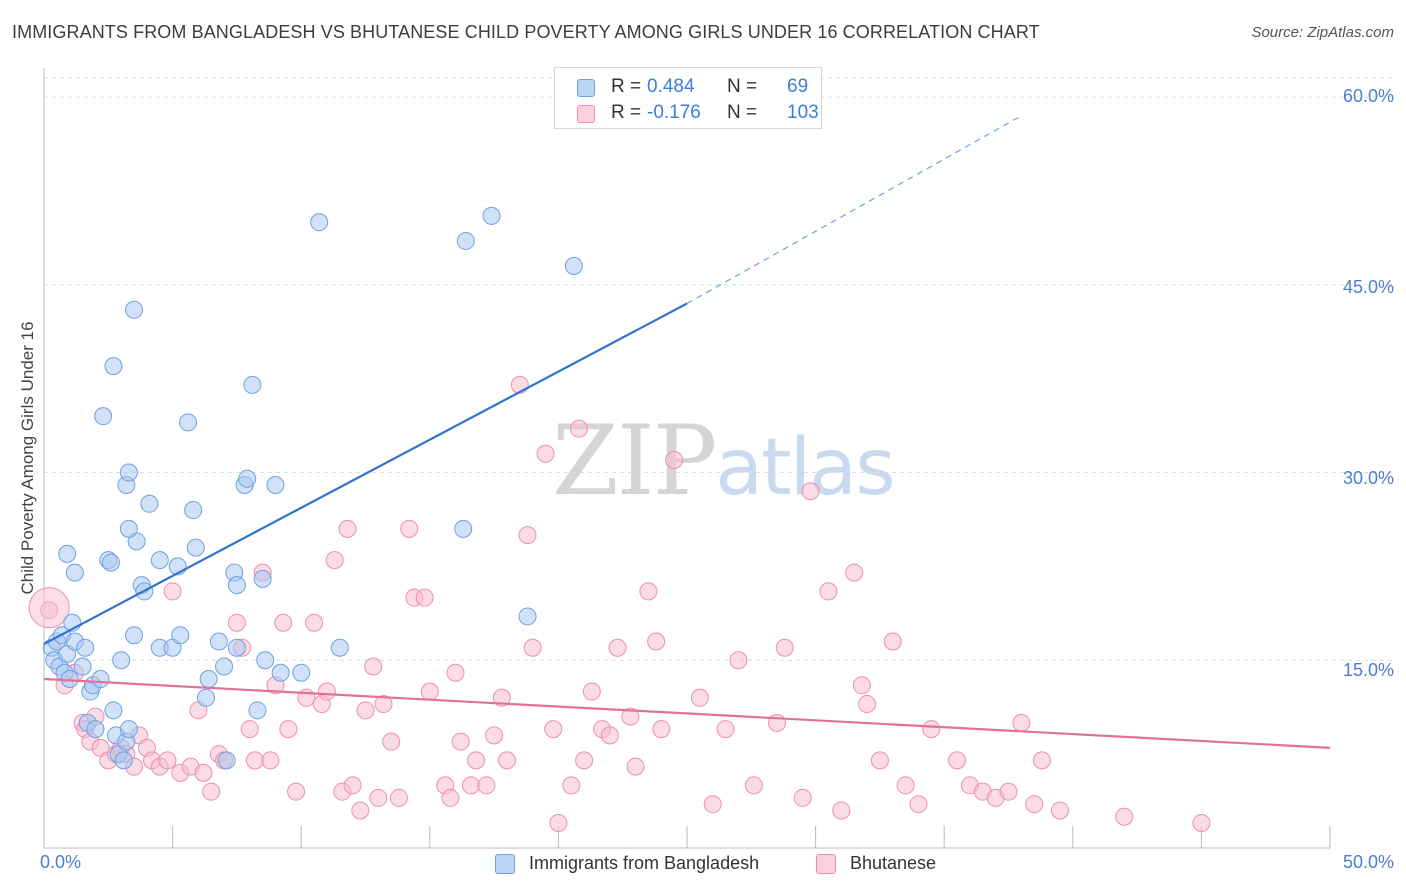 The width and height of the screenshot is (1406, 892). Describe the element at coordinates (1368, 96) in the screenshot. I see `y-tick-60: 60.0%` at that location.